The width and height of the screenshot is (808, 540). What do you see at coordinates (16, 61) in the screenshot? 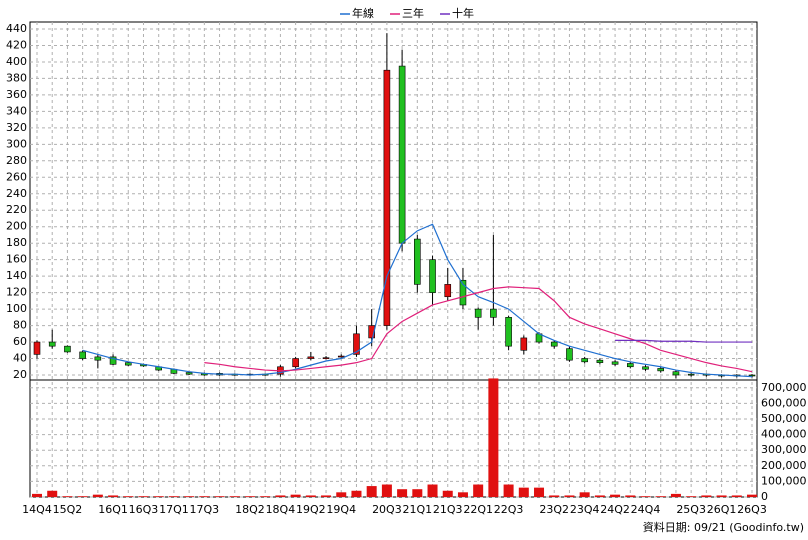
I see `y-tick-label: 400` at bounding box center [16, 61].